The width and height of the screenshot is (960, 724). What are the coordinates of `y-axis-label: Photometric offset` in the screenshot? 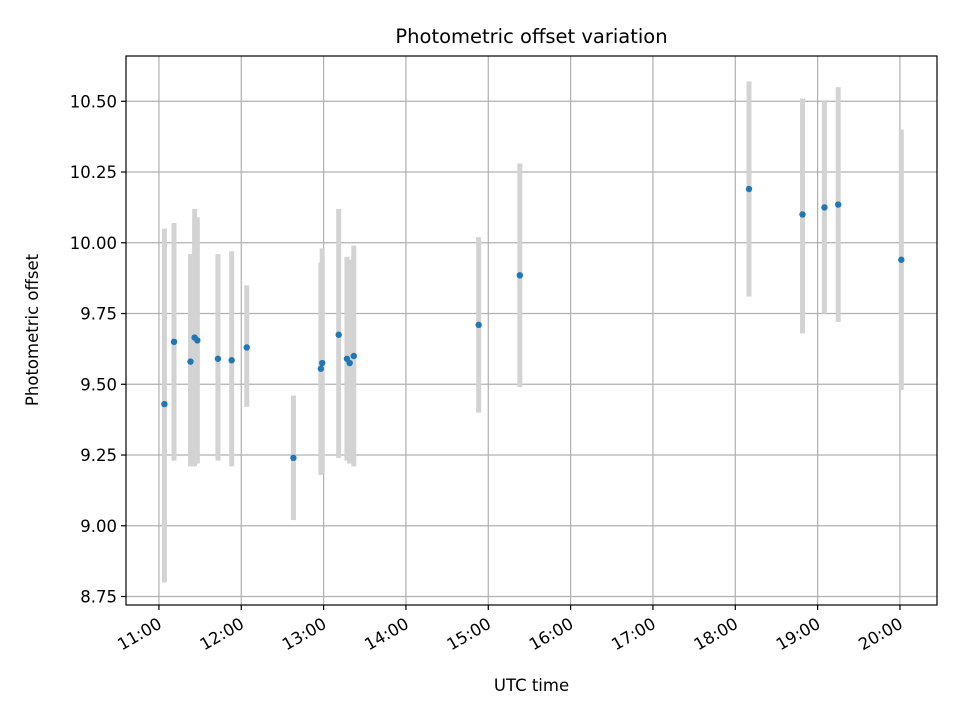 It's located at (32, 329).